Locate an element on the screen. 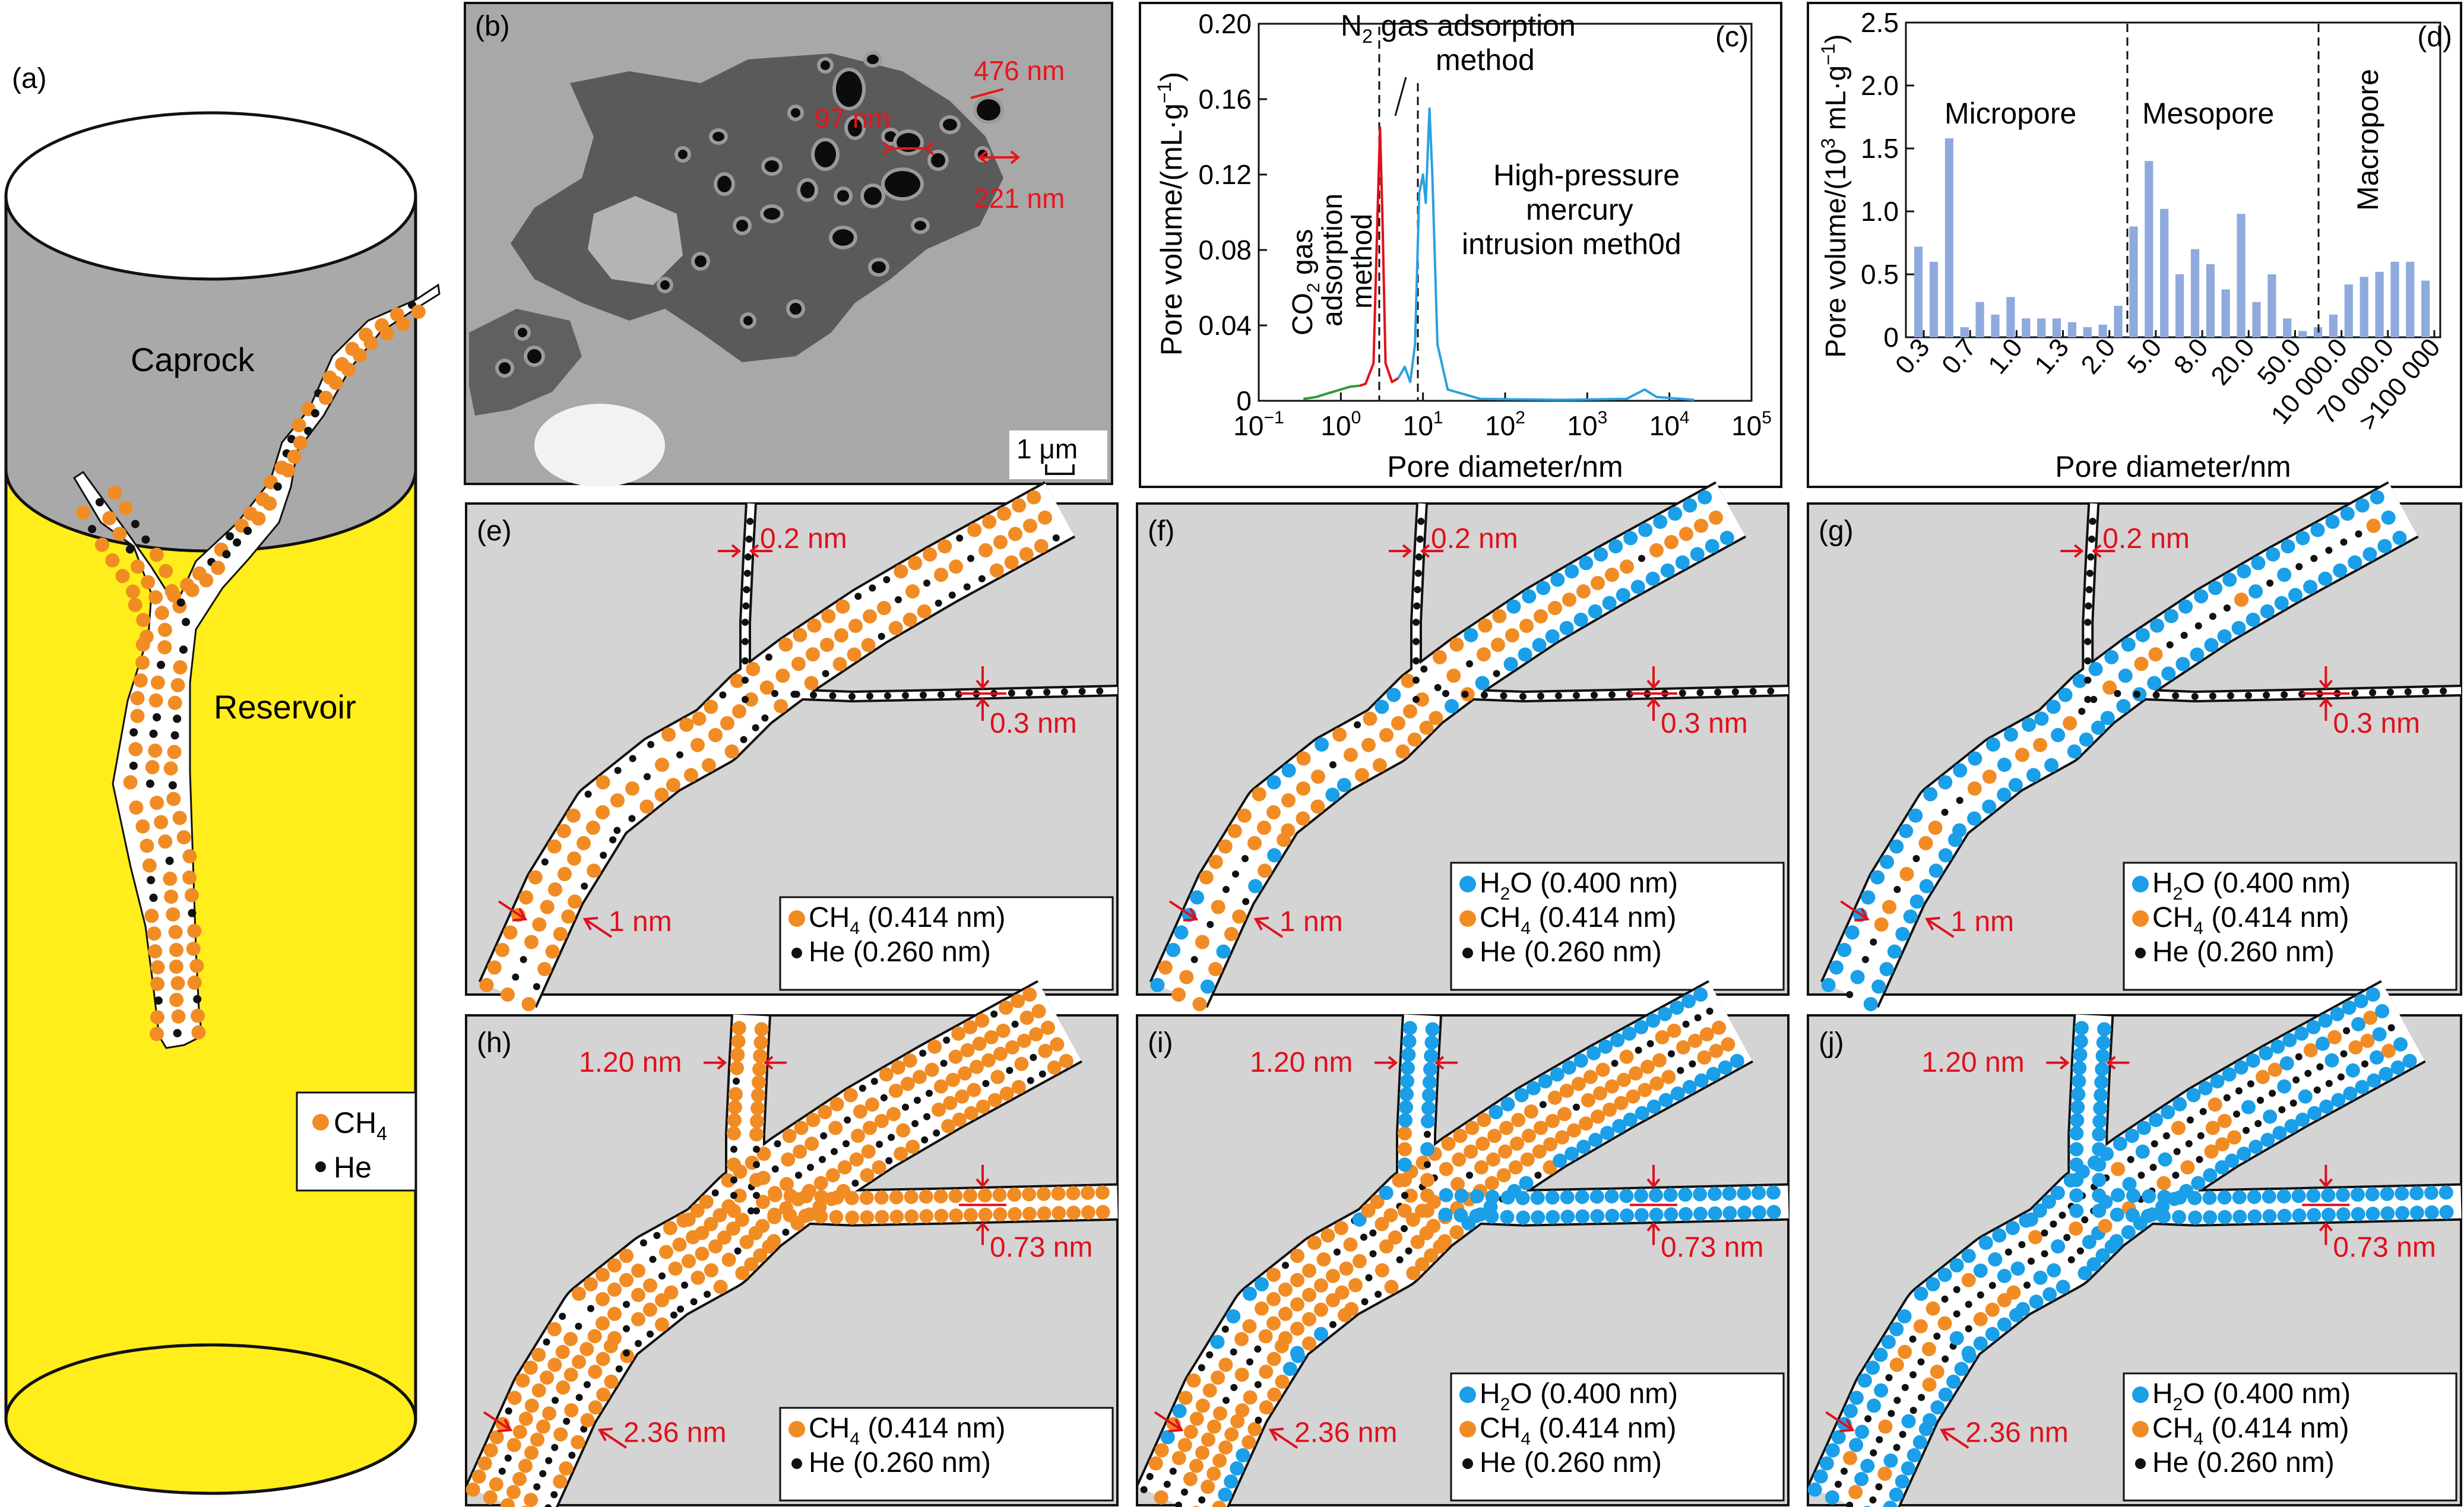 The image size is (2464, 1507). sem-label-97: 97 nm is located at coordinates (853, 118).